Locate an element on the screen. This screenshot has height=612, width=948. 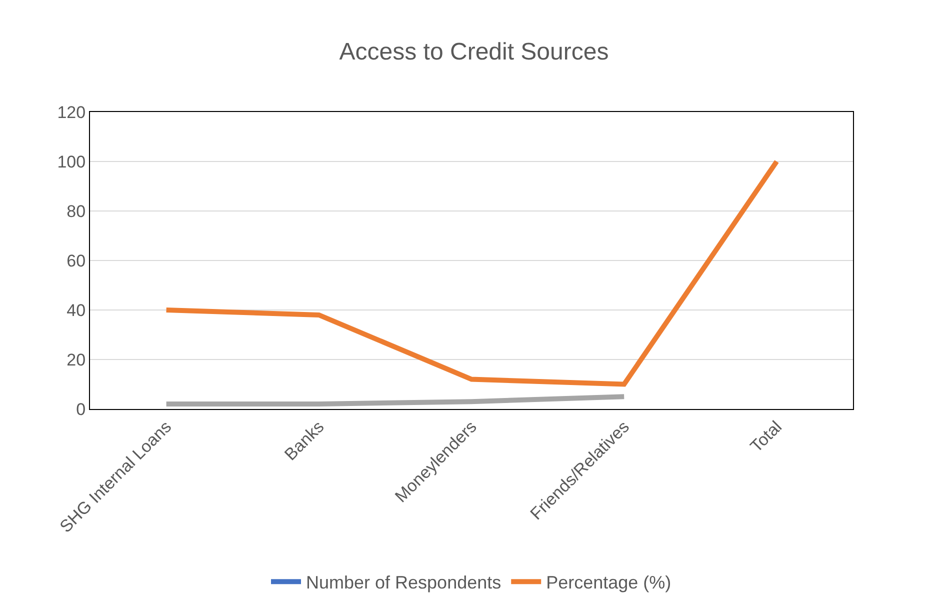
y-tick-label: 40 is located at coordinates (76, 310).